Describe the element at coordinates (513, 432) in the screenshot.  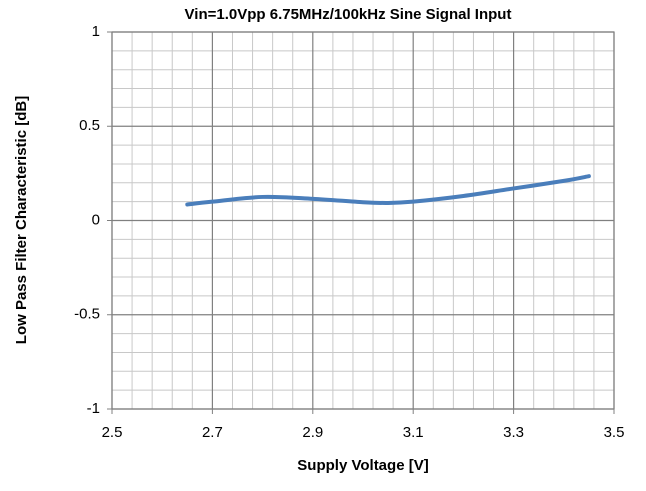
I see `x-tick-label: 3.3` at that location.